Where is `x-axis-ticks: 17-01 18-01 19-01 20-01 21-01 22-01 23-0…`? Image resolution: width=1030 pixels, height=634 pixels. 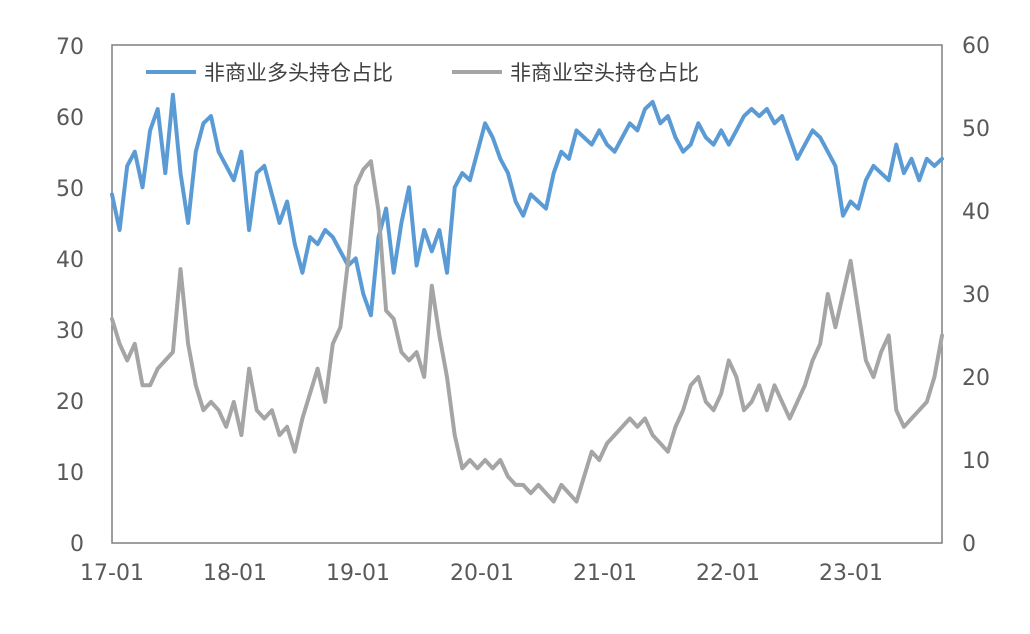 x-axis-ticks: 17-01 18-01 19-01 20-01 21-01 22-01 23-0… is located at coordinates (481, 573).